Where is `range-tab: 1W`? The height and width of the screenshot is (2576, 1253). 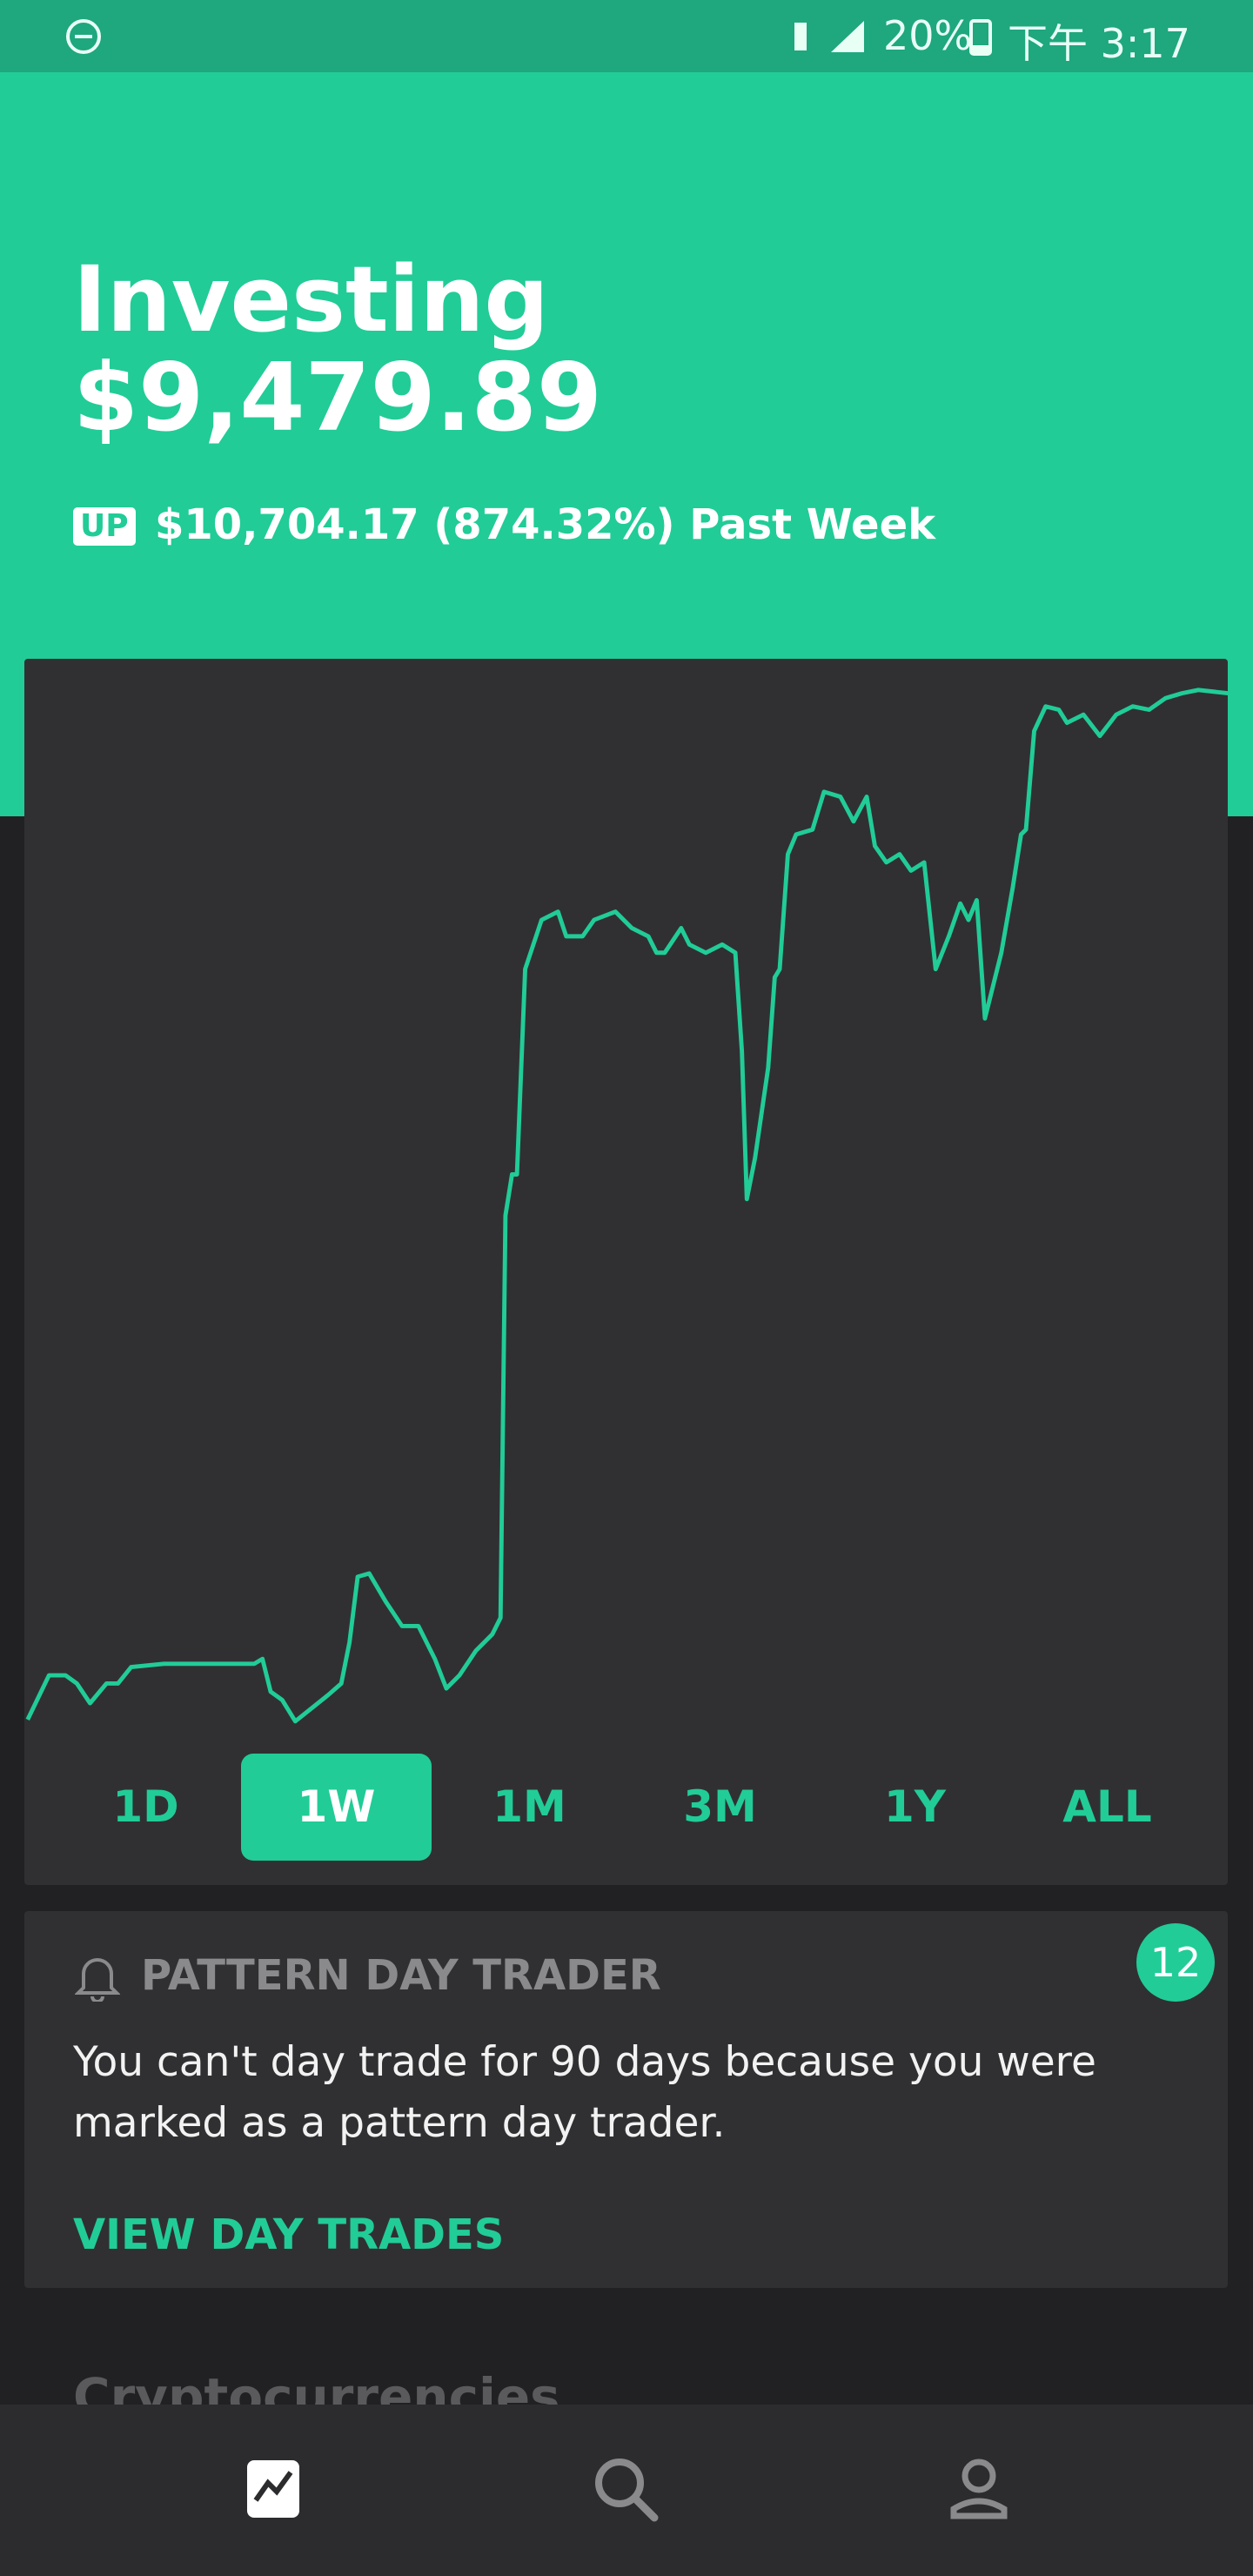
range-tab: 1W is located at coordinates (336, 1807).